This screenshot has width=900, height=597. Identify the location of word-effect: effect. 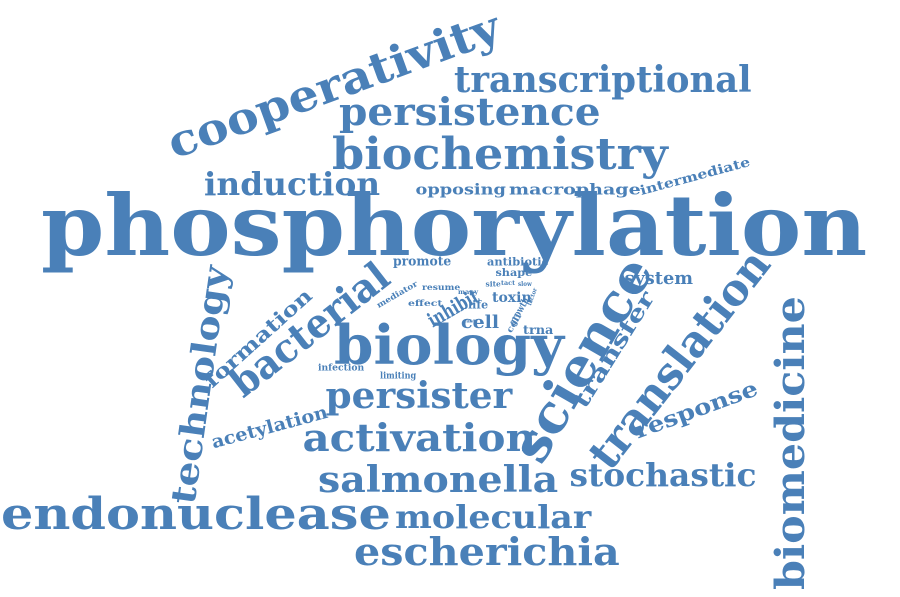
(425, 303).